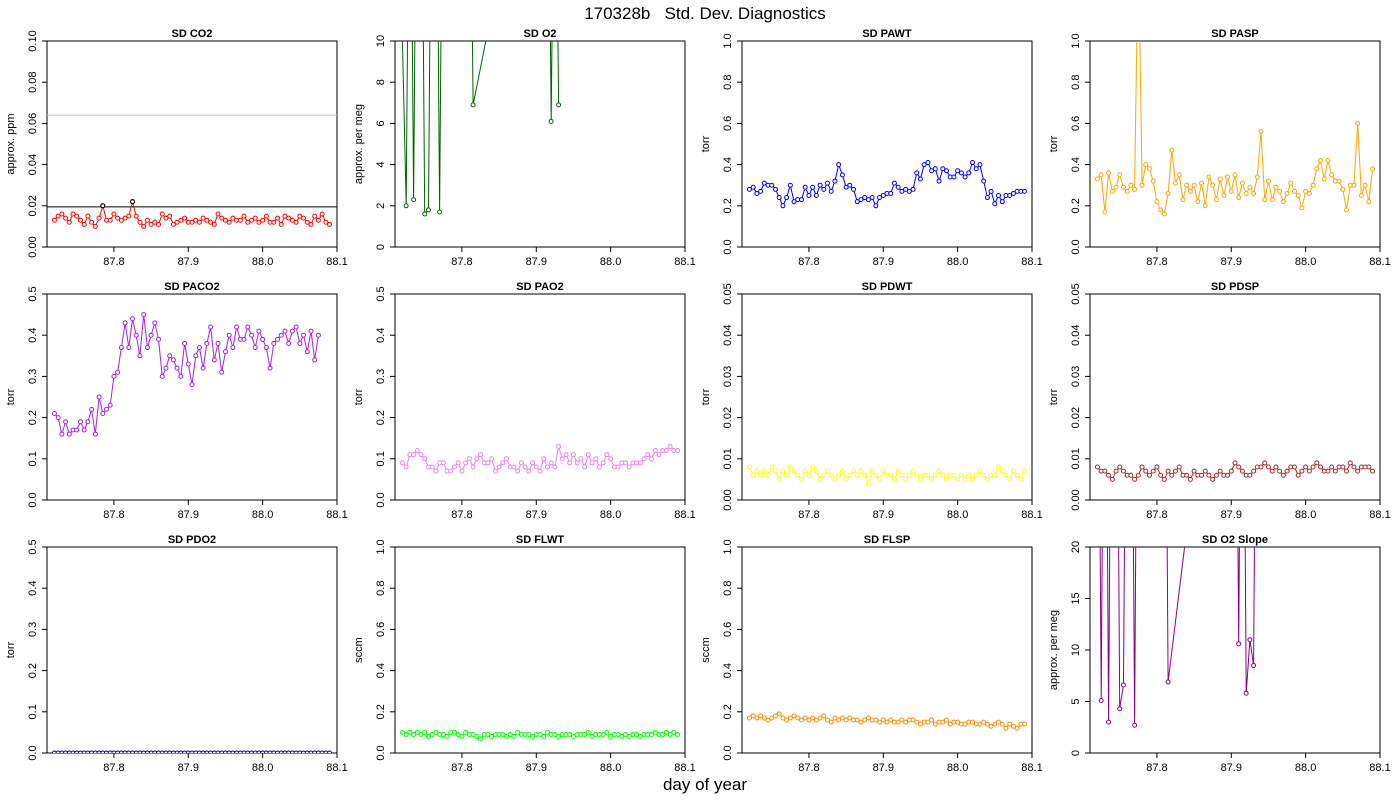 The width and height of the screenshot is (1400, 800). I want to click on y-tick-label: 1.0, so click(381, 546).